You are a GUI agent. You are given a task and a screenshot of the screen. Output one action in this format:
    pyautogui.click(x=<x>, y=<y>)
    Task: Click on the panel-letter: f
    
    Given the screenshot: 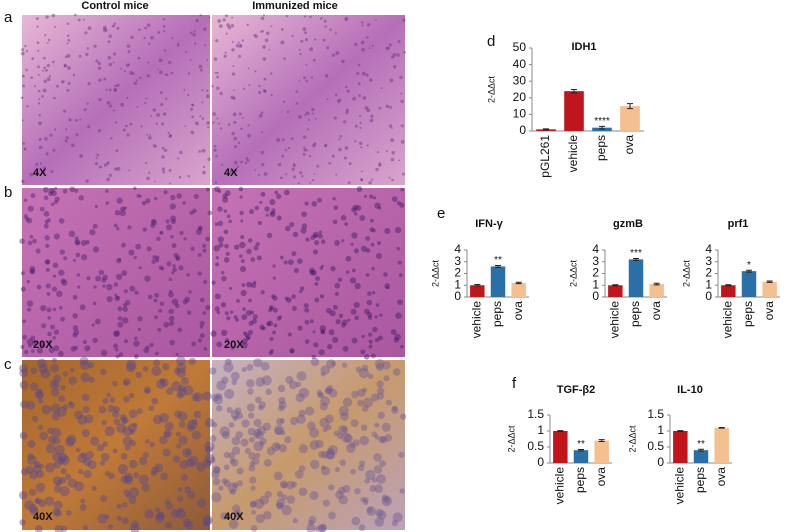 What is the action you would take?
    pyautogui.click(x=514, y=383)
    